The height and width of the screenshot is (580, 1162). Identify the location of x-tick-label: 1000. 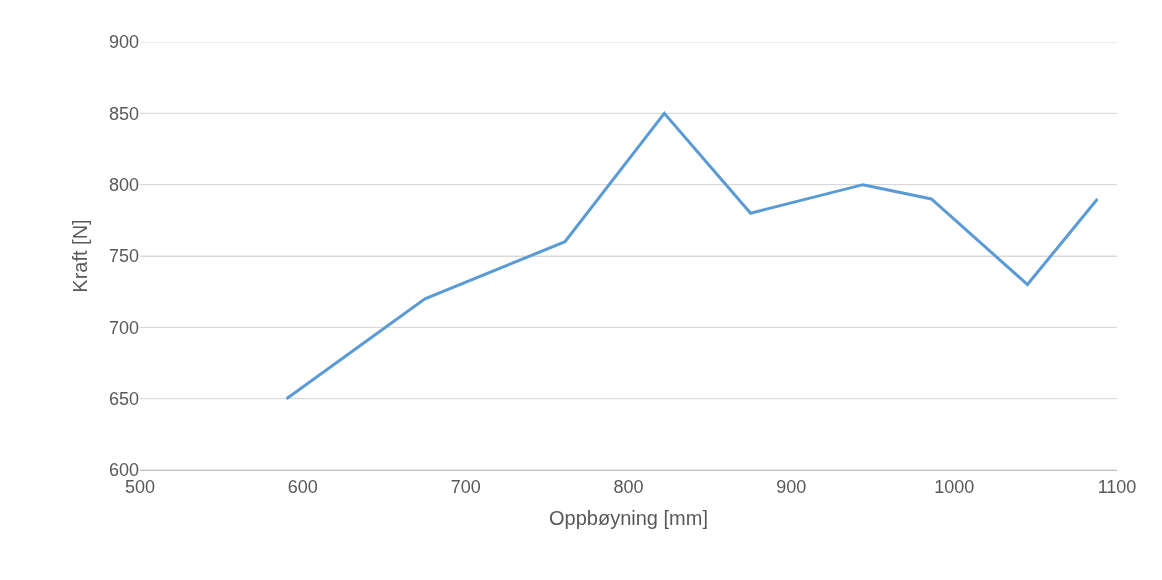
(954, 486).